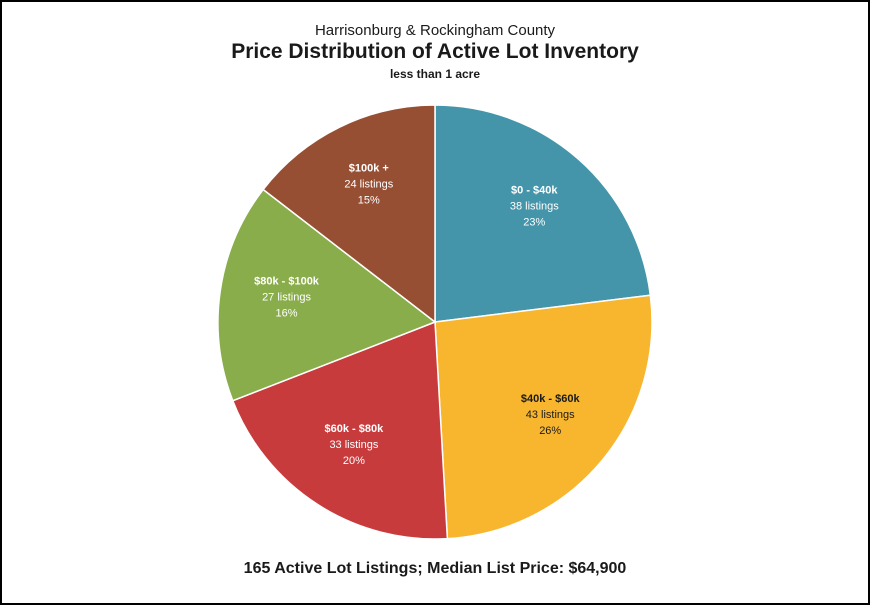 Image resolution: width=870 pixels, height=605 pixels. I want to click on slice-percent-label: 23%, so click(534, 223).